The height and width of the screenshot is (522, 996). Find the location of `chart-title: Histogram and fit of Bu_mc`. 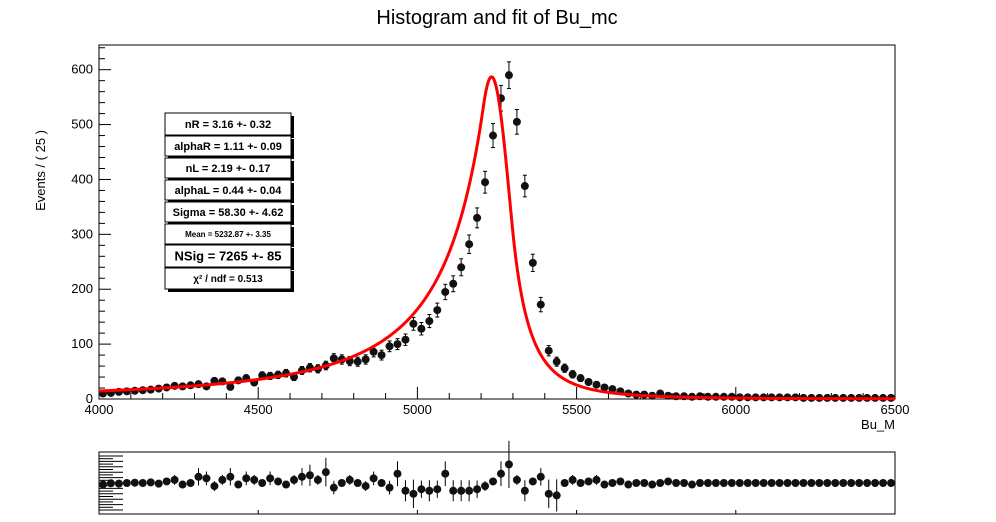

chart-title: Histogram and fit of Bu_mc is located at coordinates (496, 18).